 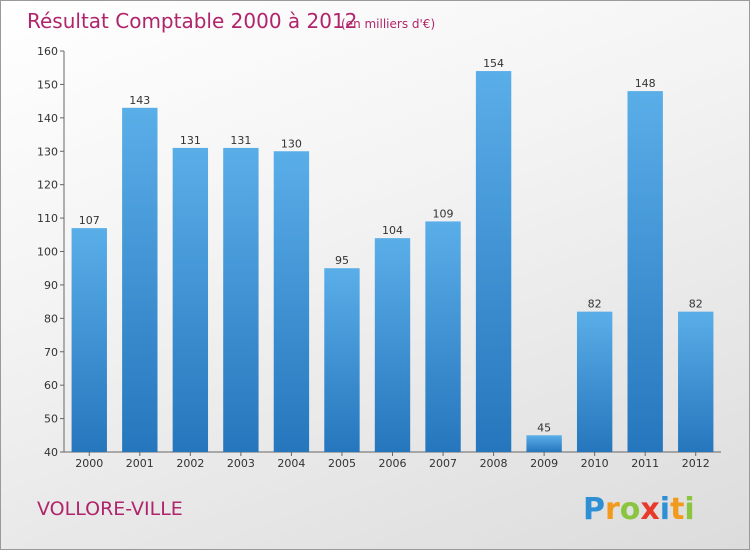 What do you see at coordinates (696, 463) in the screenshot?
I see `x-tick-label: 2012` at bounding box center [696, 463].